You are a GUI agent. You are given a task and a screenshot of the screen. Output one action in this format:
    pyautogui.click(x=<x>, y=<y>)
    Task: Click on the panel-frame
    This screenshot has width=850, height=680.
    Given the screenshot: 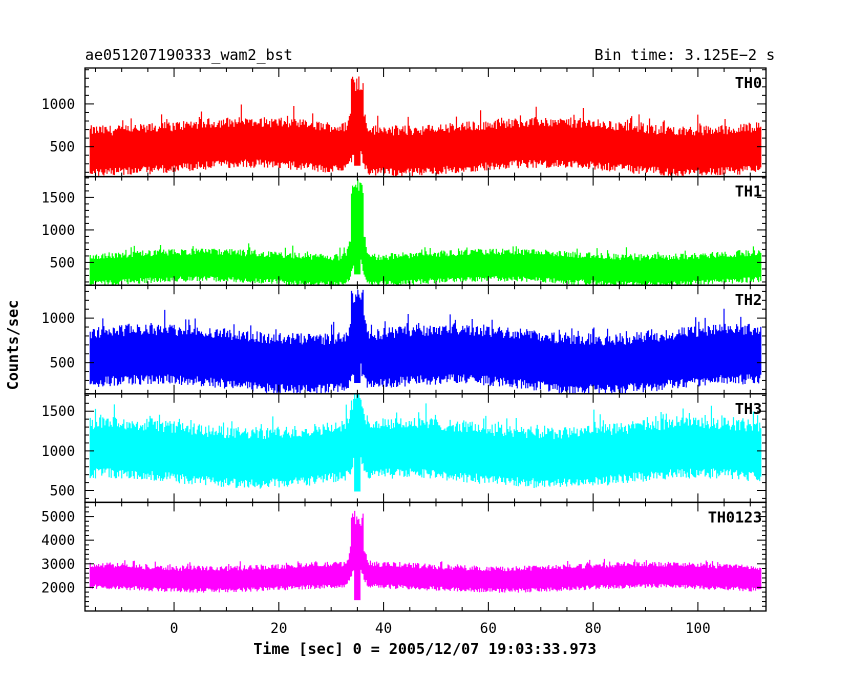 What is the action you would take?
    pyautogui.click(x=425, y=556)
    